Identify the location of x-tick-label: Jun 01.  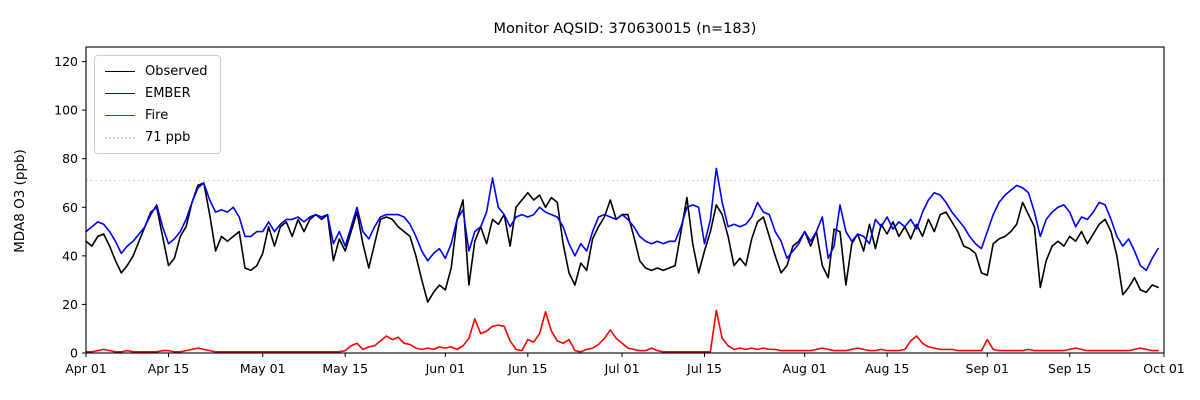
(445, 368).